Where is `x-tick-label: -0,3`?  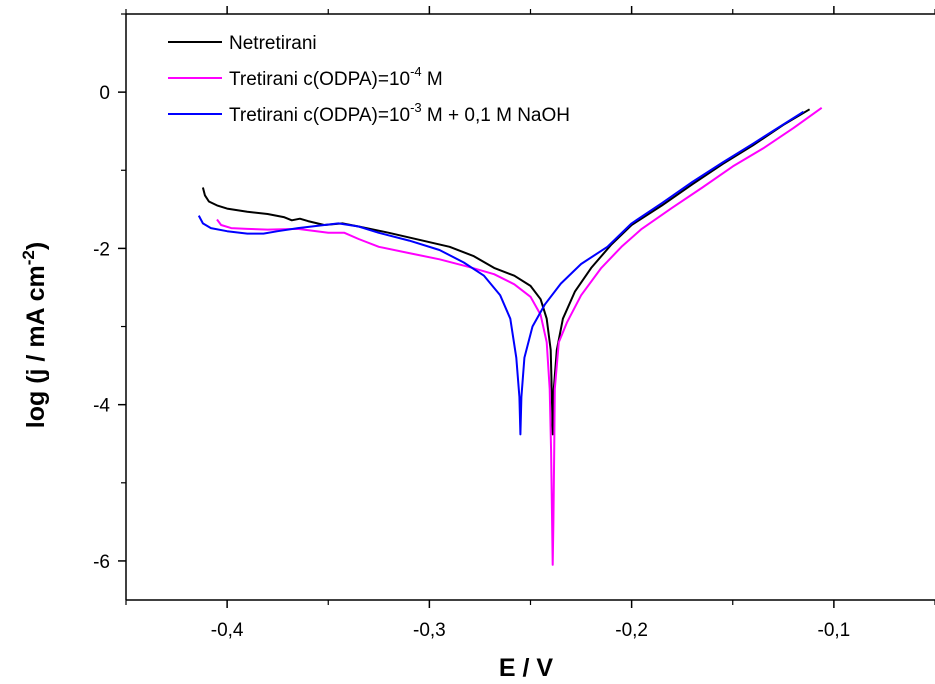 x-tick-label: -0,3 is located at coordinates (429, 630).